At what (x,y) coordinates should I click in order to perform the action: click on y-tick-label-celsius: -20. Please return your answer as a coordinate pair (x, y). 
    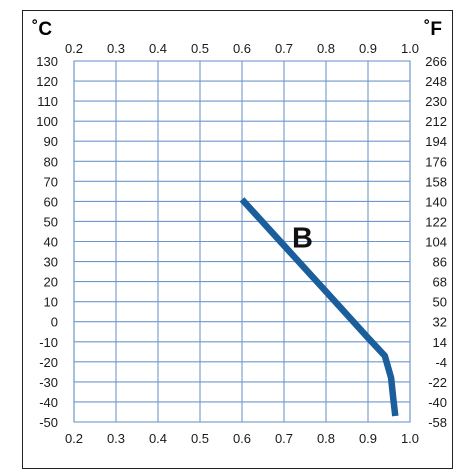
    Looking at the image, I should click on (48, 362).